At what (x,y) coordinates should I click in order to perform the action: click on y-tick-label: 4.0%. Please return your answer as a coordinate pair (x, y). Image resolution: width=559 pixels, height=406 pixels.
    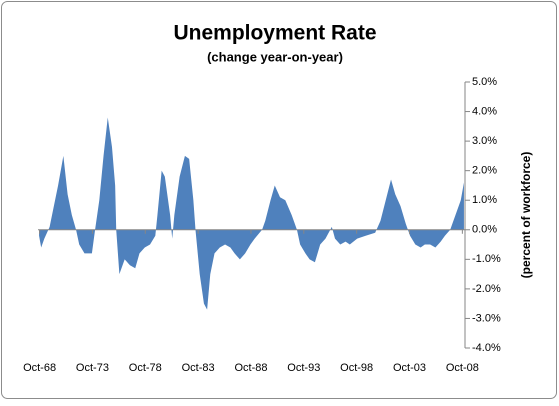
    Looking at the image, I should click on (484, 111).